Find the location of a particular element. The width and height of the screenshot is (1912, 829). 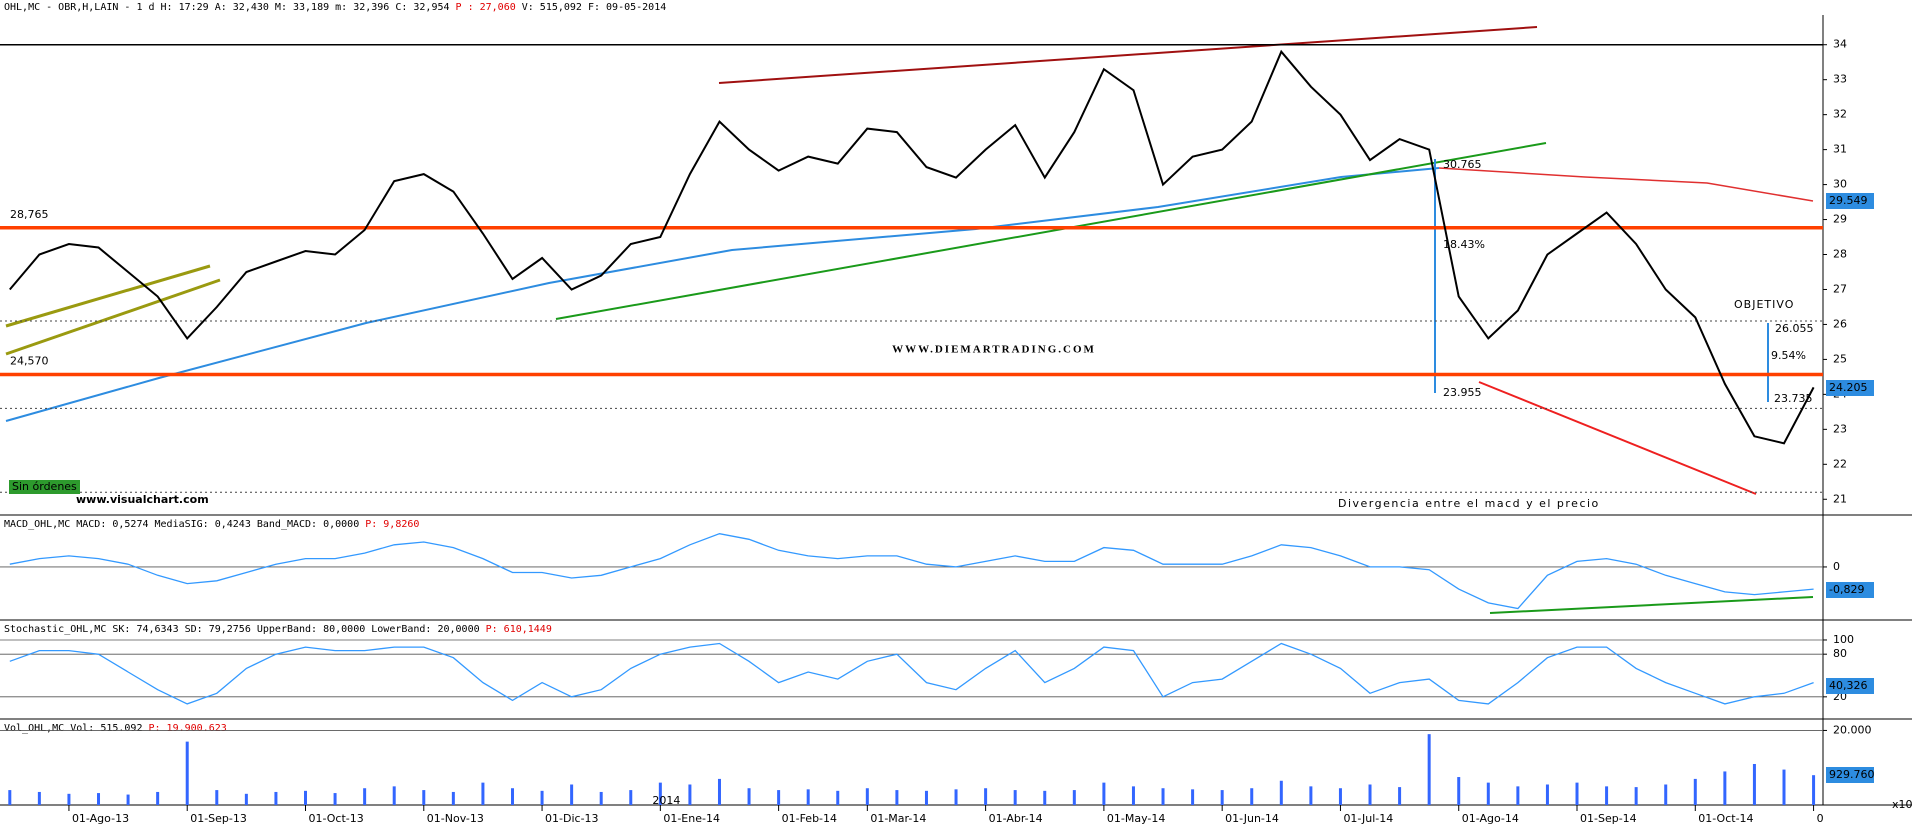

y-tick-label: 22 is located at coordinates (1840, 463).